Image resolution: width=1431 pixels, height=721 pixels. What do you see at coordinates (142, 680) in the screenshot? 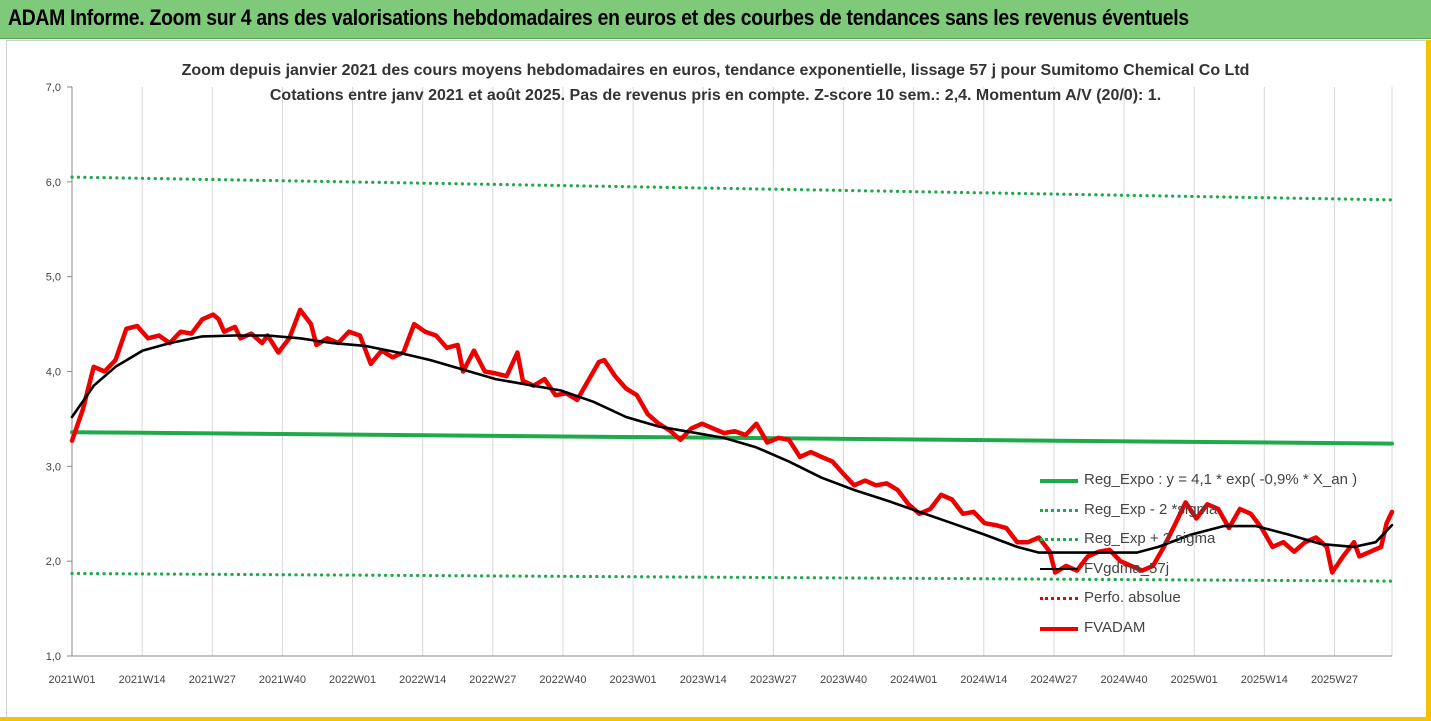
I see `x-tick-label: 2021W14` at bounding box center [142, 680].